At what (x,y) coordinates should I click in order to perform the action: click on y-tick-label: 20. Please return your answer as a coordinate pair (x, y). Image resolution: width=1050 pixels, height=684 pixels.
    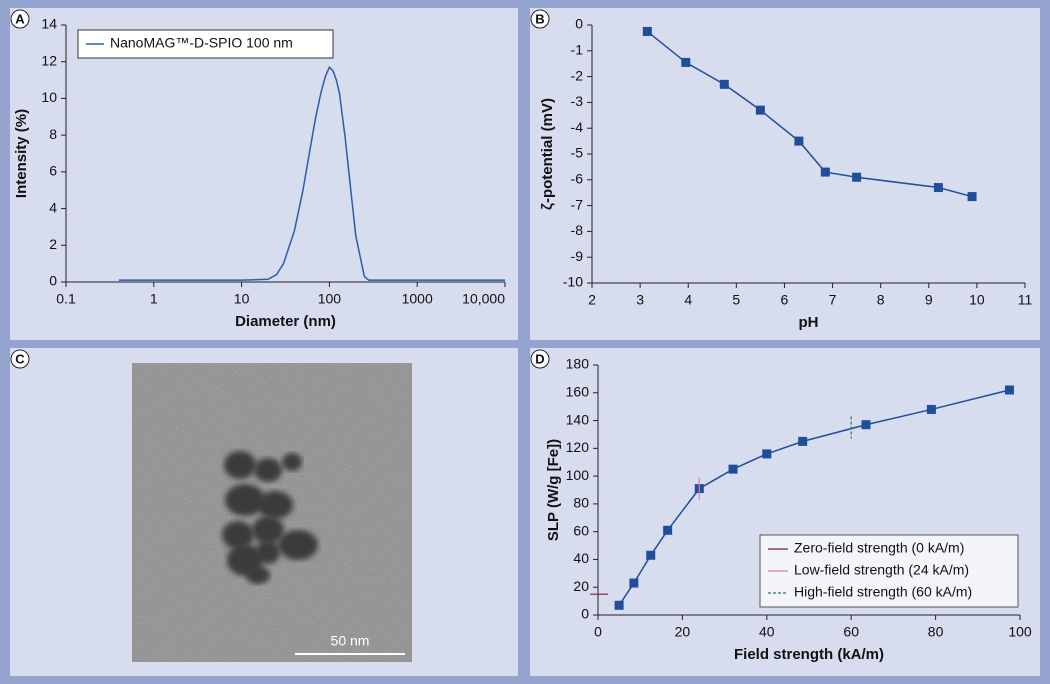
    Looking at the image, I should click on (581, 586).